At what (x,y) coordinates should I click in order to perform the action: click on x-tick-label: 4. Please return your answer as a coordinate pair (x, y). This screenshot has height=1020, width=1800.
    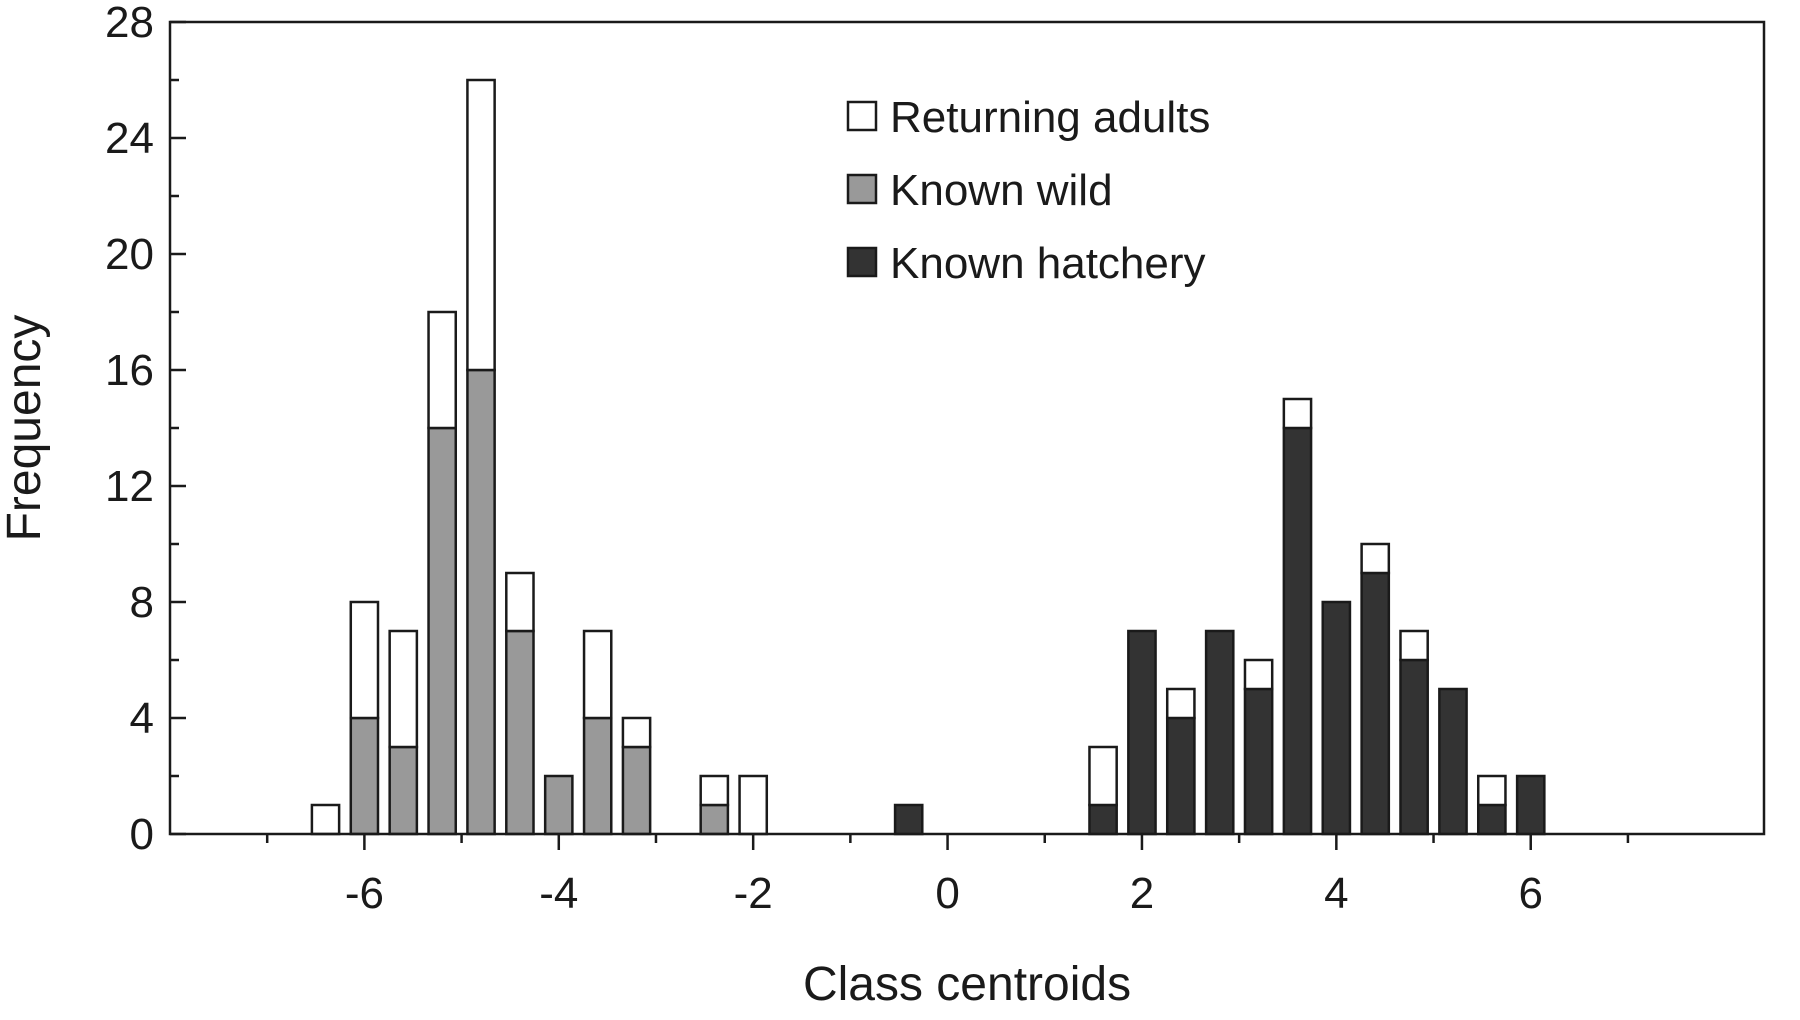
    Looking at the image, I should click on (1336, 893).